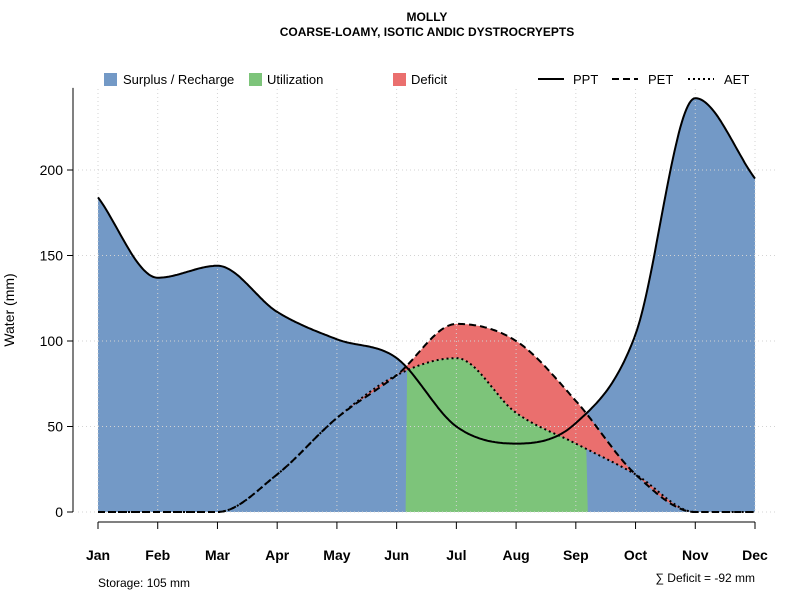  What do you see at coordinates (255, 79) in the screenshot?
I see `legend-swatch-utilization` at bounding box center [255, 79].